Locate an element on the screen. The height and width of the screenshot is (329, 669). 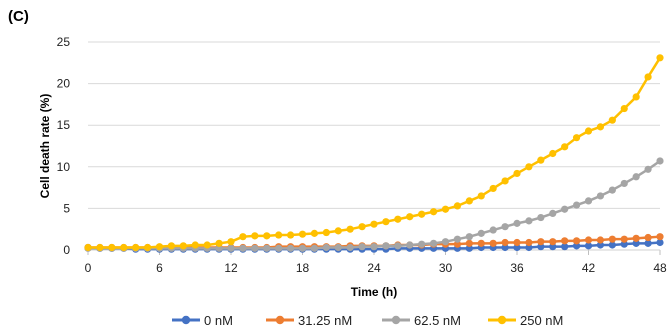
legend-label: 31.25 nM is located at coordinates (325, 320).